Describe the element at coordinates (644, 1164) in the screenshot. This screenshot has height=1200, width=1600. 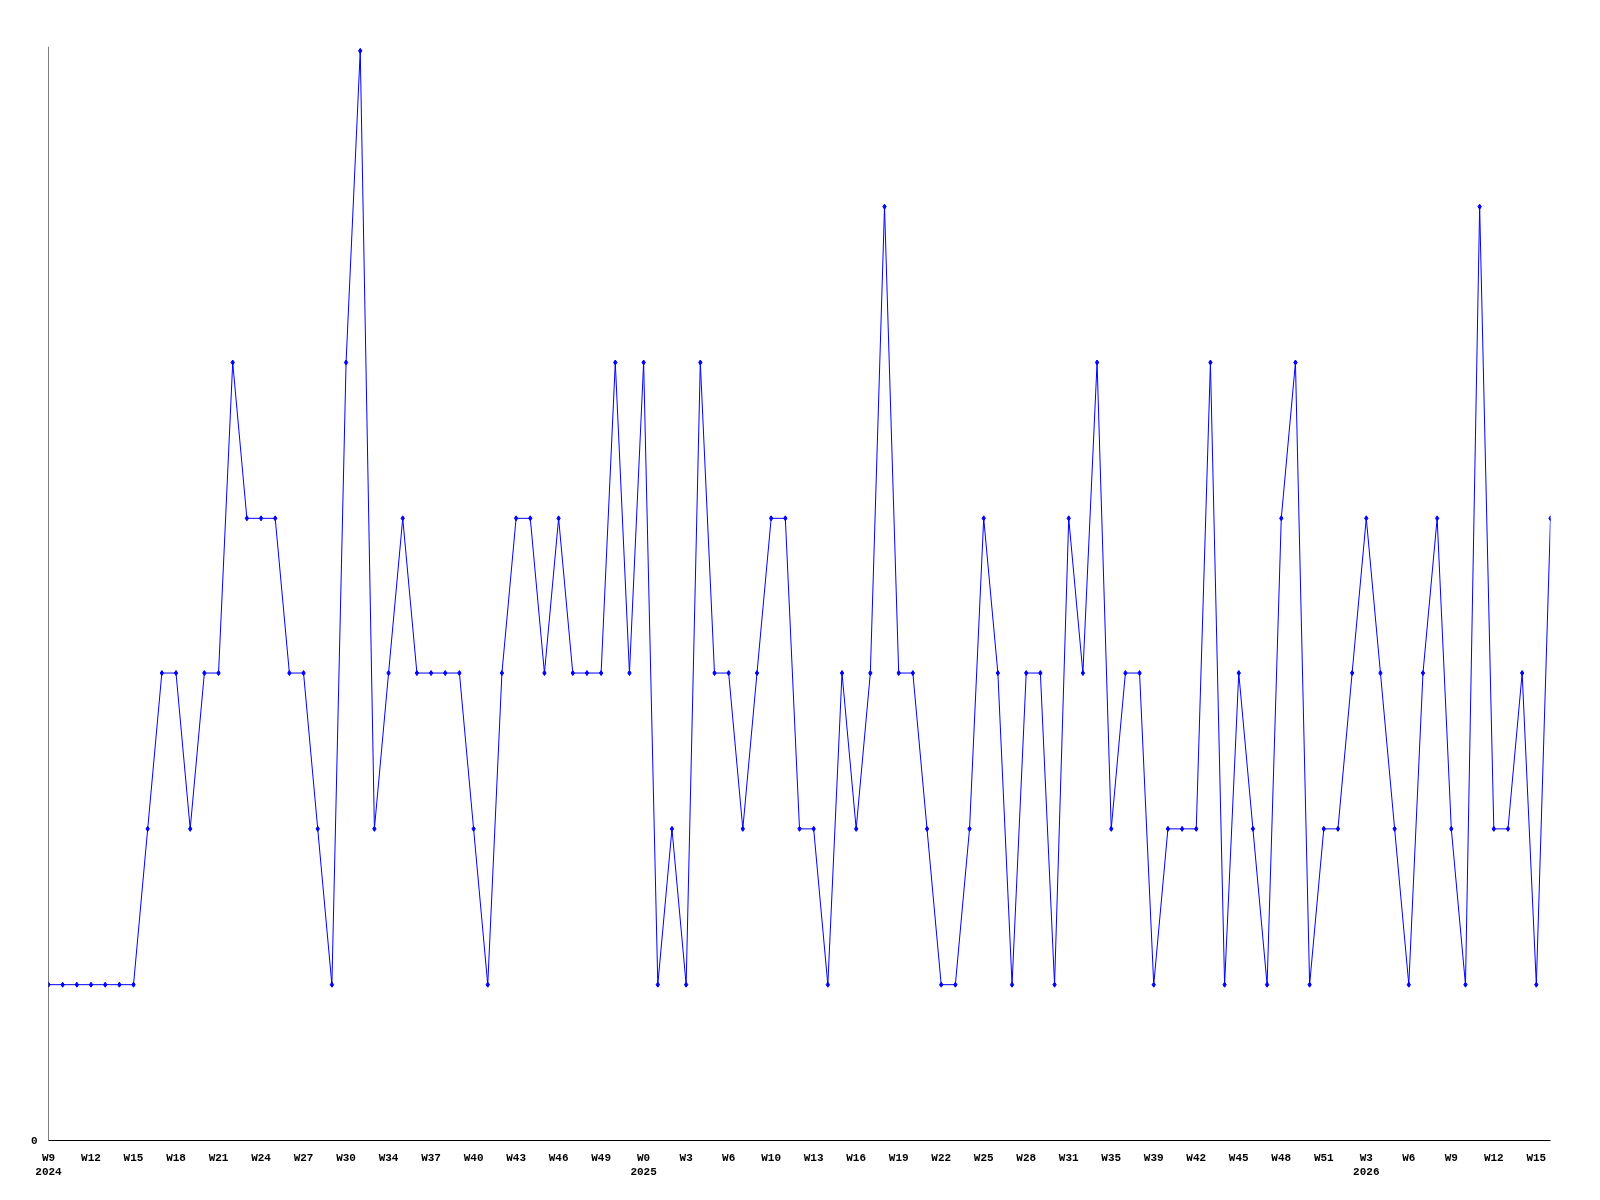
I see `x-tick-label: W0 2025` at that location.